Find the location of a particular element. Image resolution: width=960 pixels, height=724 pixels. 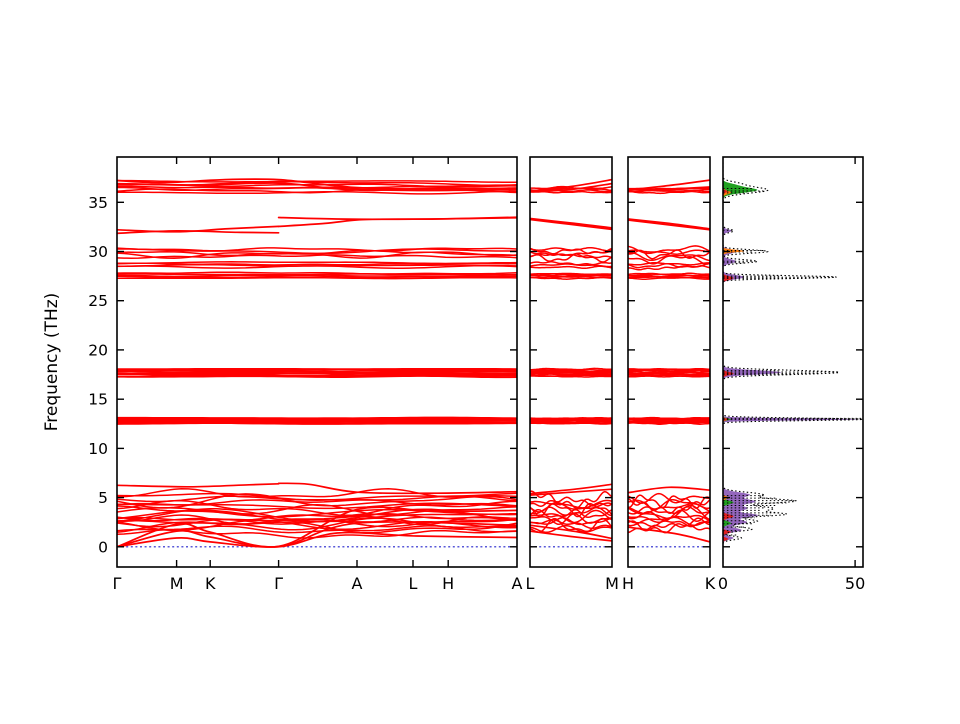

y-tick-label: 5 is located at coordinates (103, 498).